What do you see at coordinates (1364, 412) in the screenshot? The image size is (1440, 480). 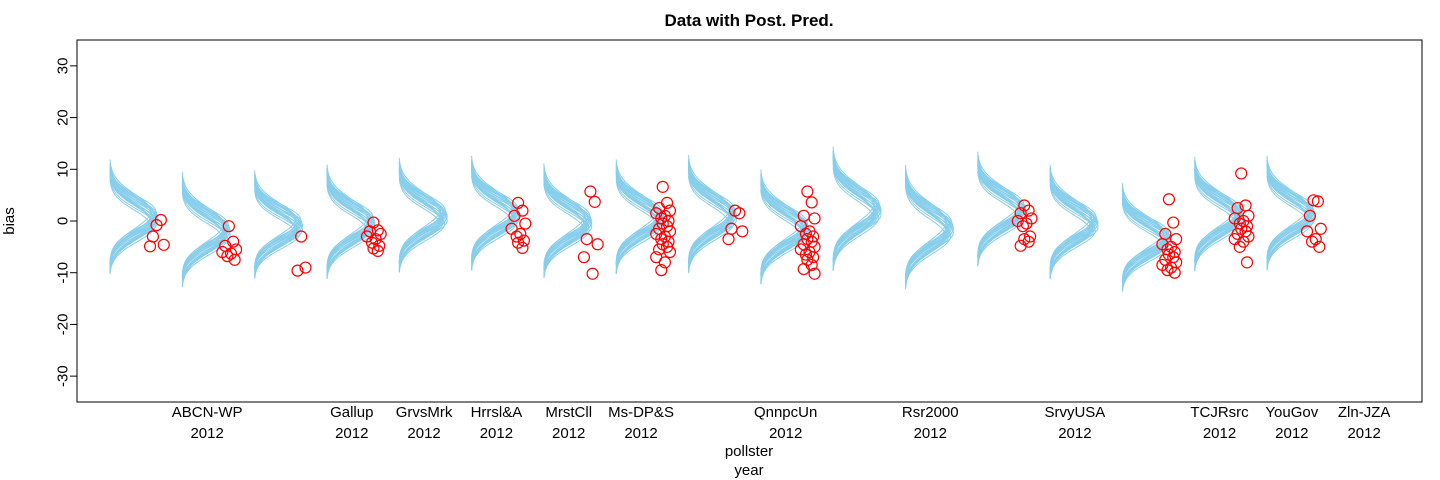 I see `x-tick-label-pollster: Zln-JZA` at bounding box center [1364, 412].